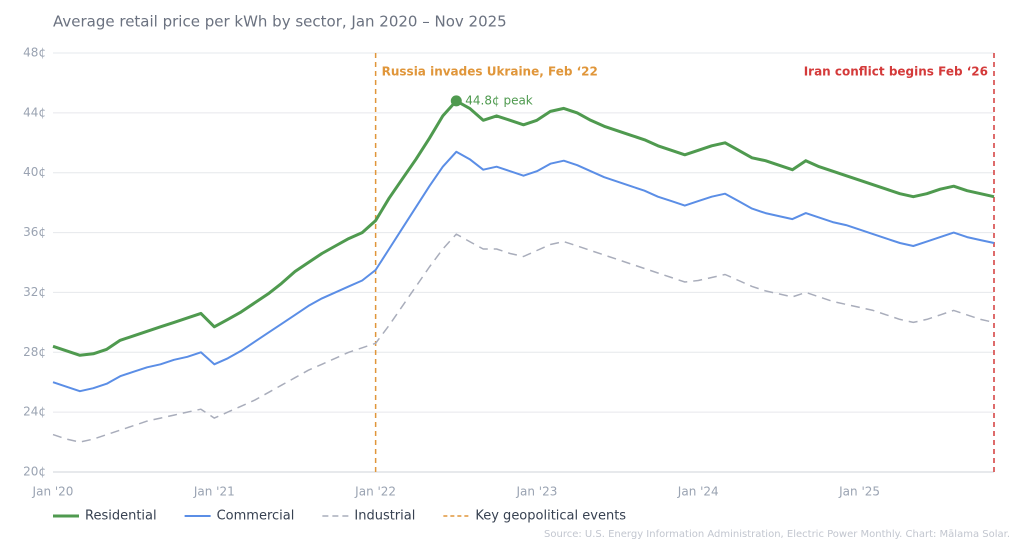  What do you see at coordinates (859, 492) in the screenshot?
I see `x-tick-label: Jan '25` at bounding box center [859, 492].